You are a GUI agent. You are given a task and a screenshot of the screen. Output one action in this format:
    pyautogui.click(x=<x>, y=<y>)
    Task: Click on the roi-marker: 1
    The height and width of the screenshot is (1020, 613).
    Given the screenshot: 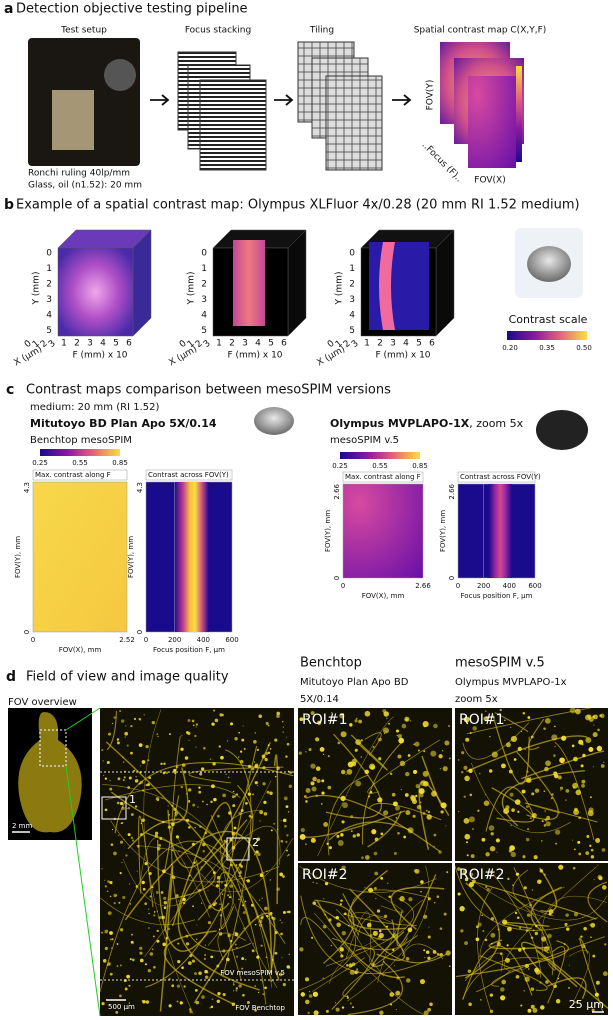 What is the action you would take?
    pyautogui.click(x=132, y=799)
    